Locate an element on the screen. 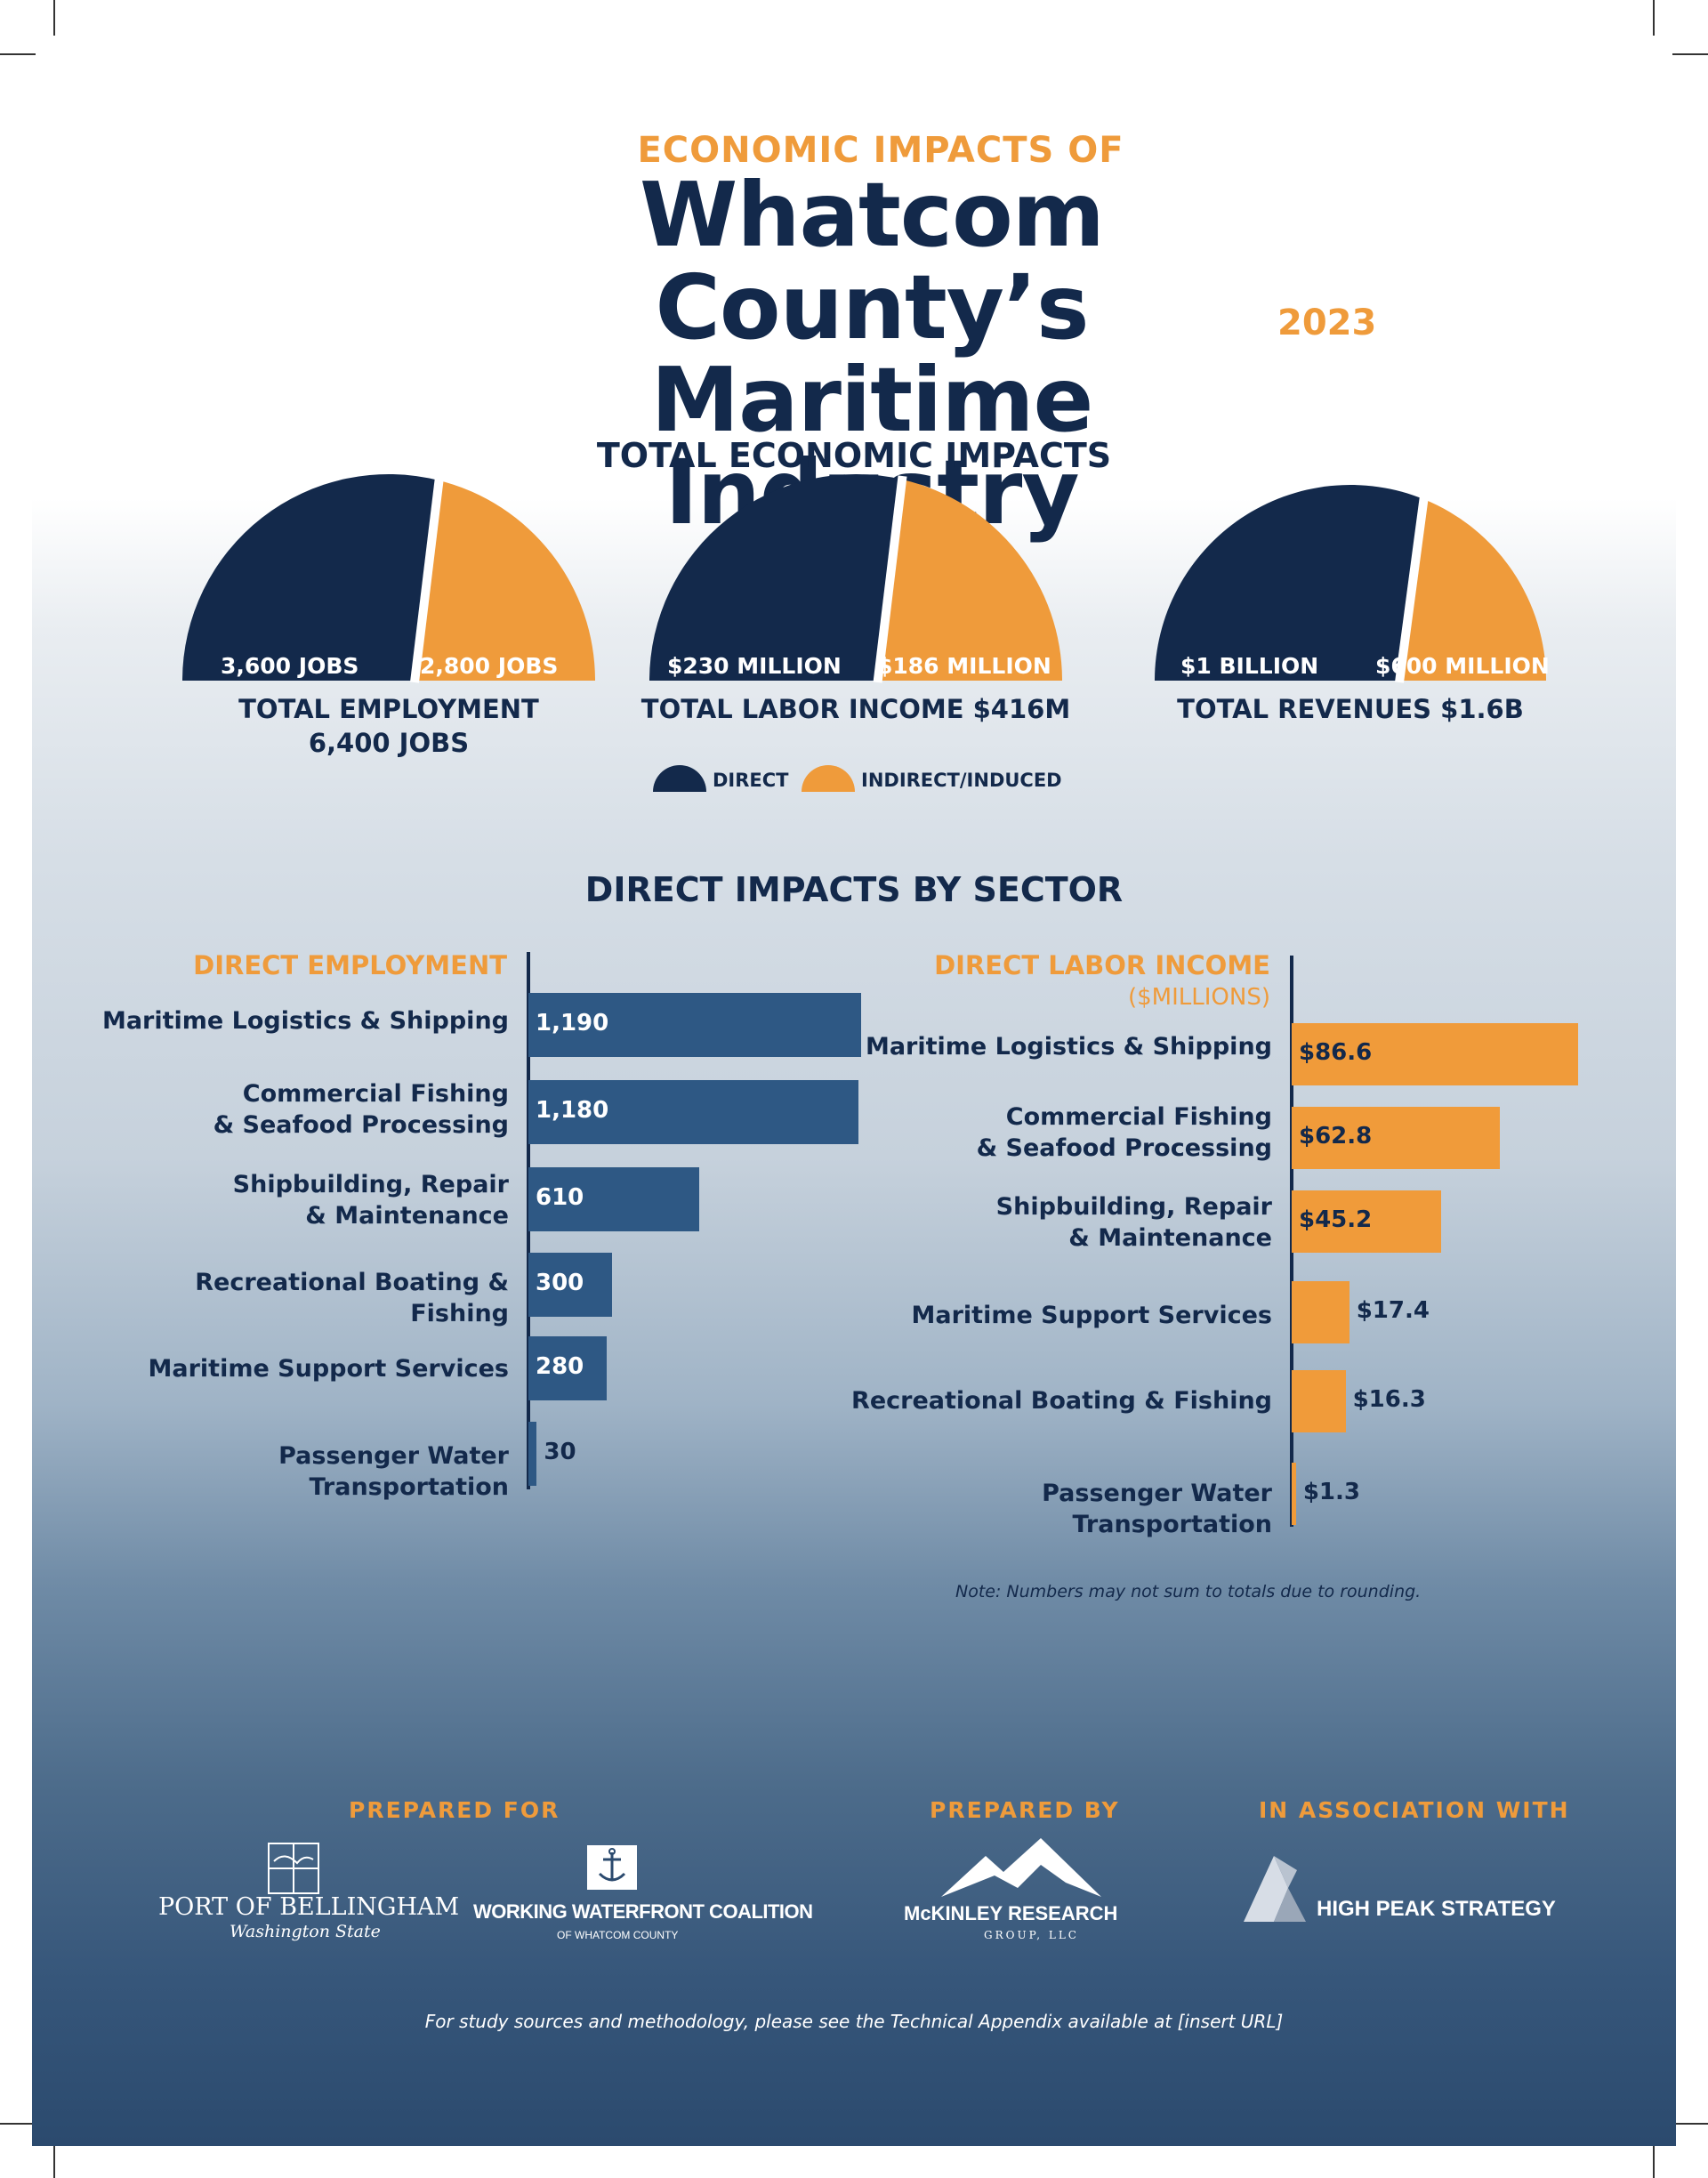  legend-direct-label: DIRECT is located at coordinates (751, 780).